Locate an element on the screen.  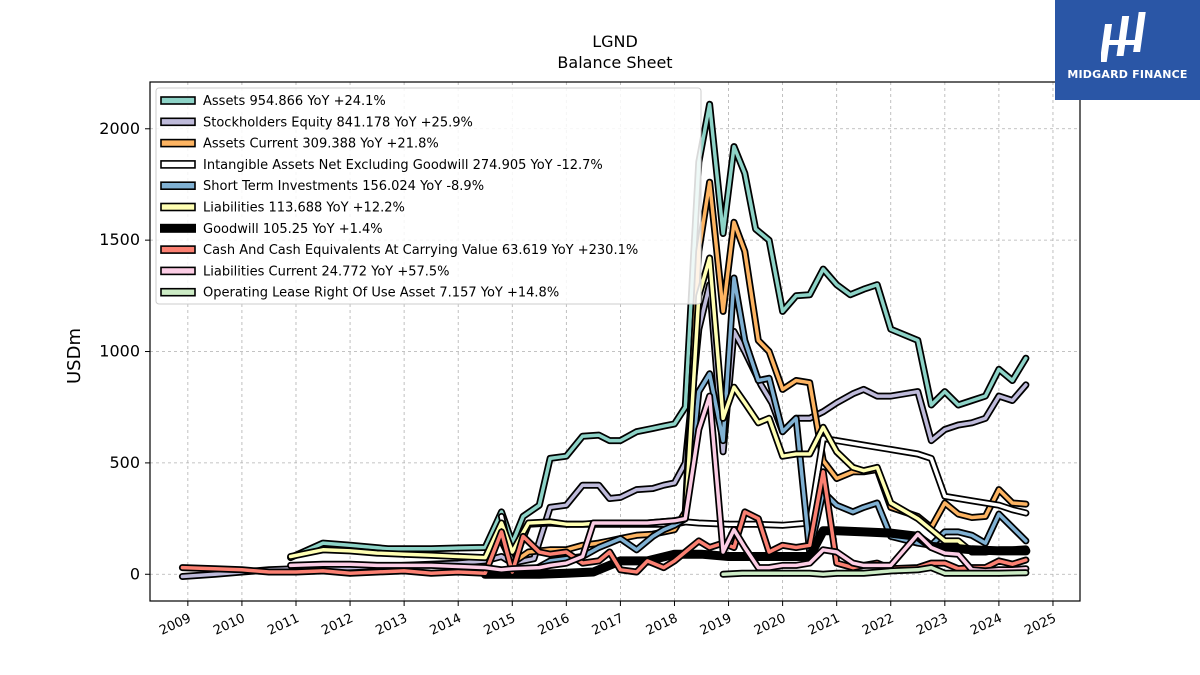
x-tick-label: 2024 is located at coordinates (986, 625).